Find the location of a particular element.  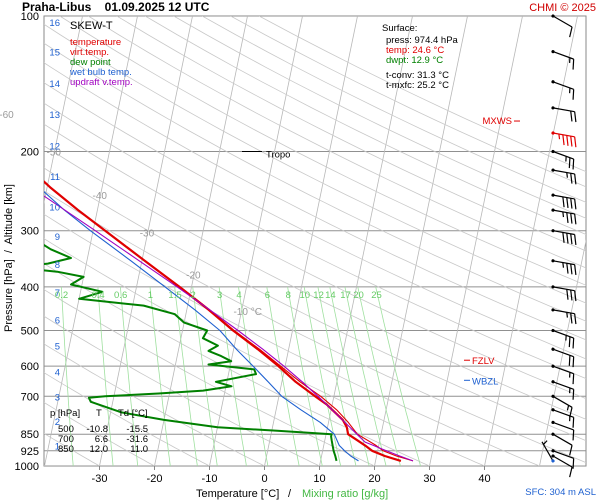

pressure-tick-label: 925 is located at coordinates (30, 452).